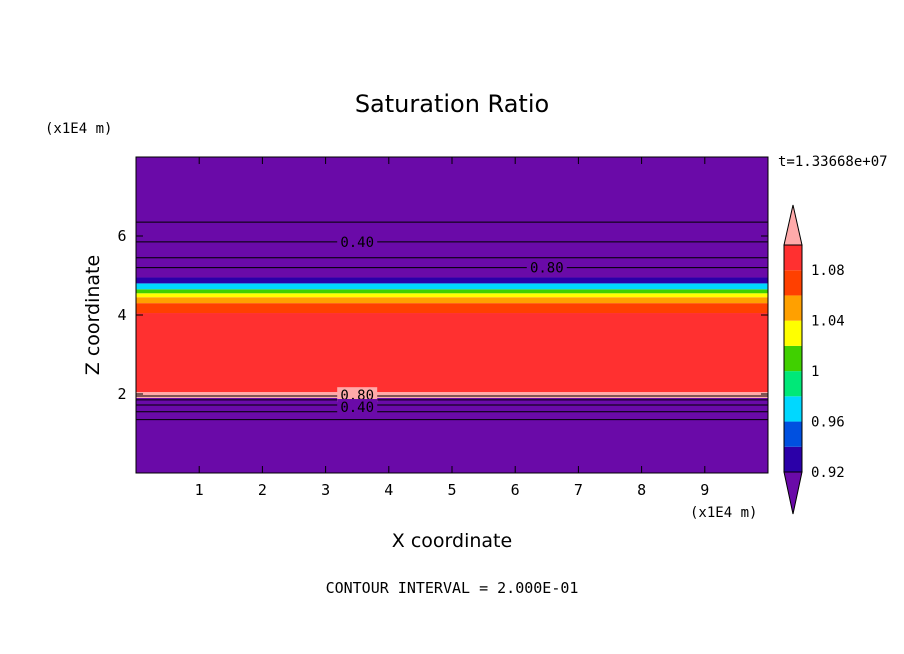 The image size is (904, 654). I want to click on colorbar-label-4: 1.08, so click(828, 271).